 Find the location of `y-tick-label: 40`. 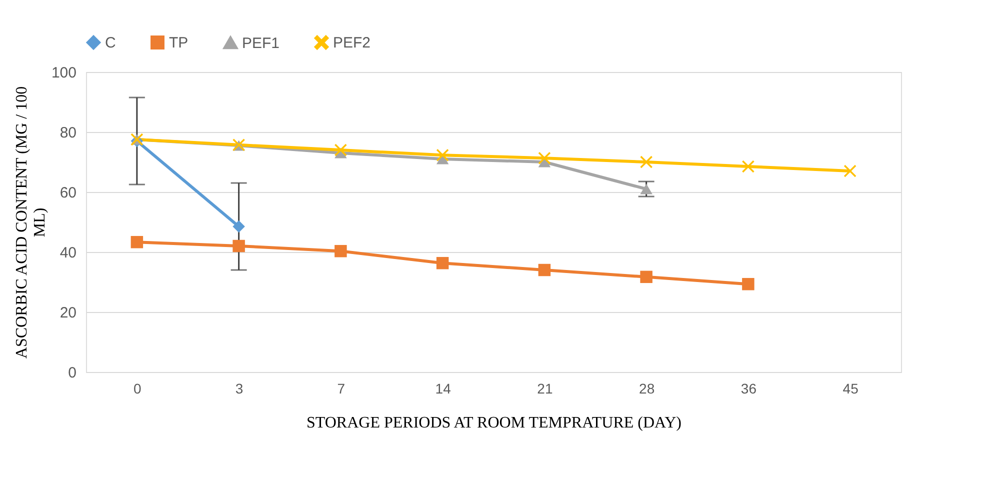

y-tick-label: 40 is located at coordinates (68, 253).